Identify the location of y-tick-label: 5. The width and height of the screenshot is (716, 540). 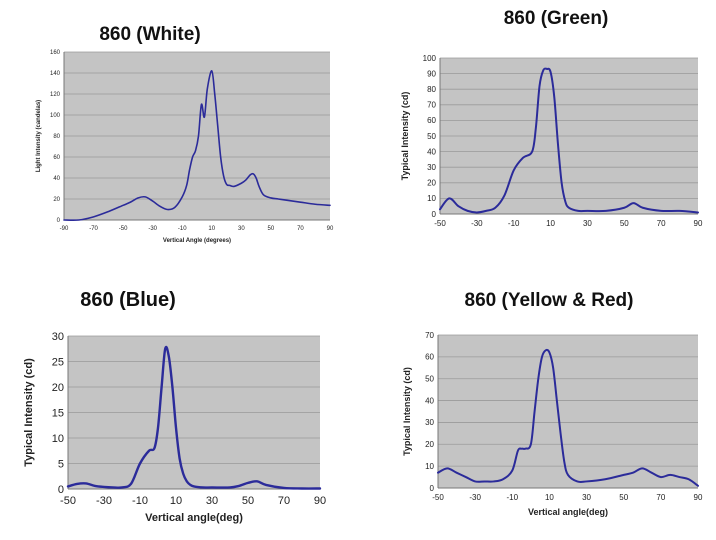
(61, 464).